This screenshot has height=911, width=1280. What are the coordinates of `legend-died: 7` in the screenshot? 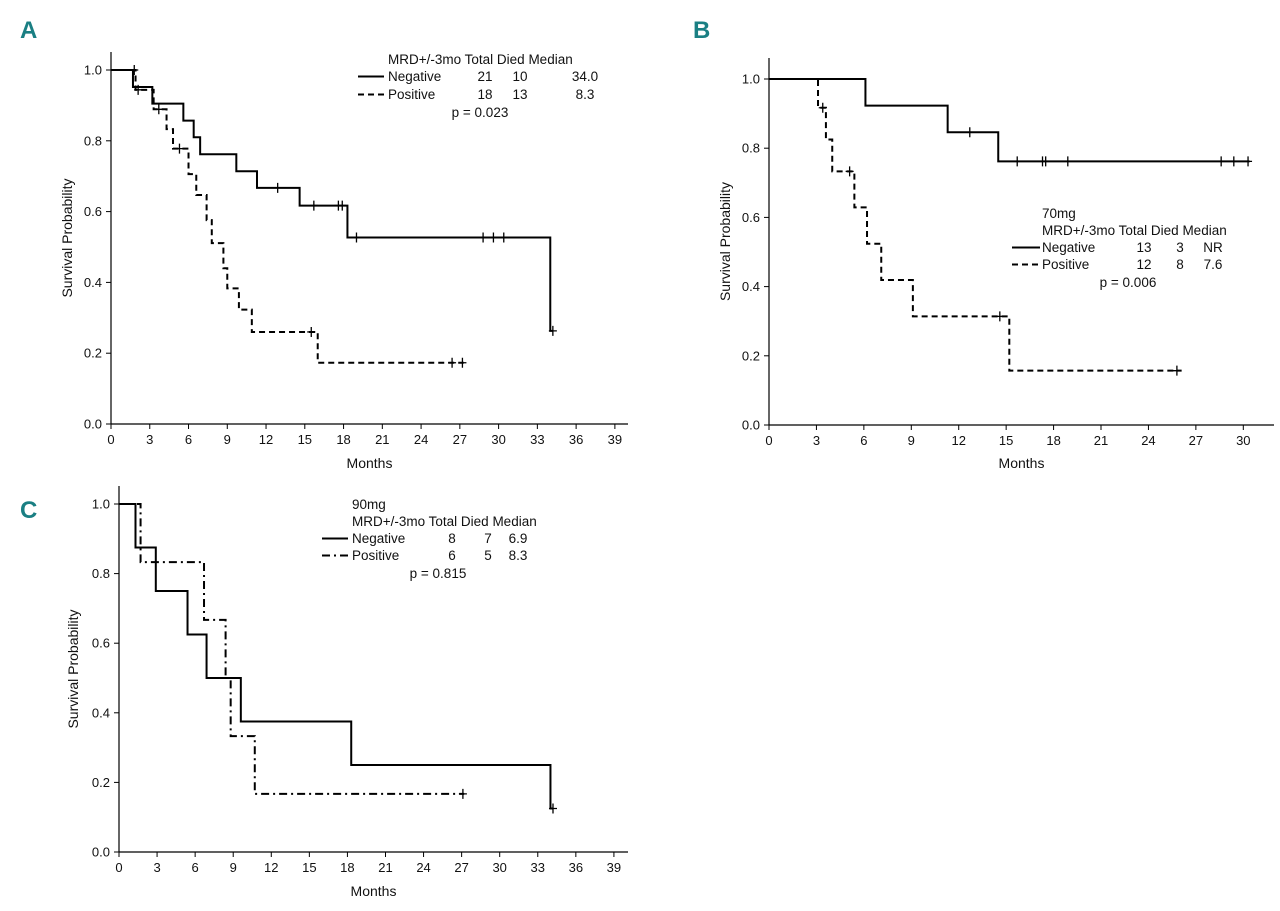 It's located at (488, 538).